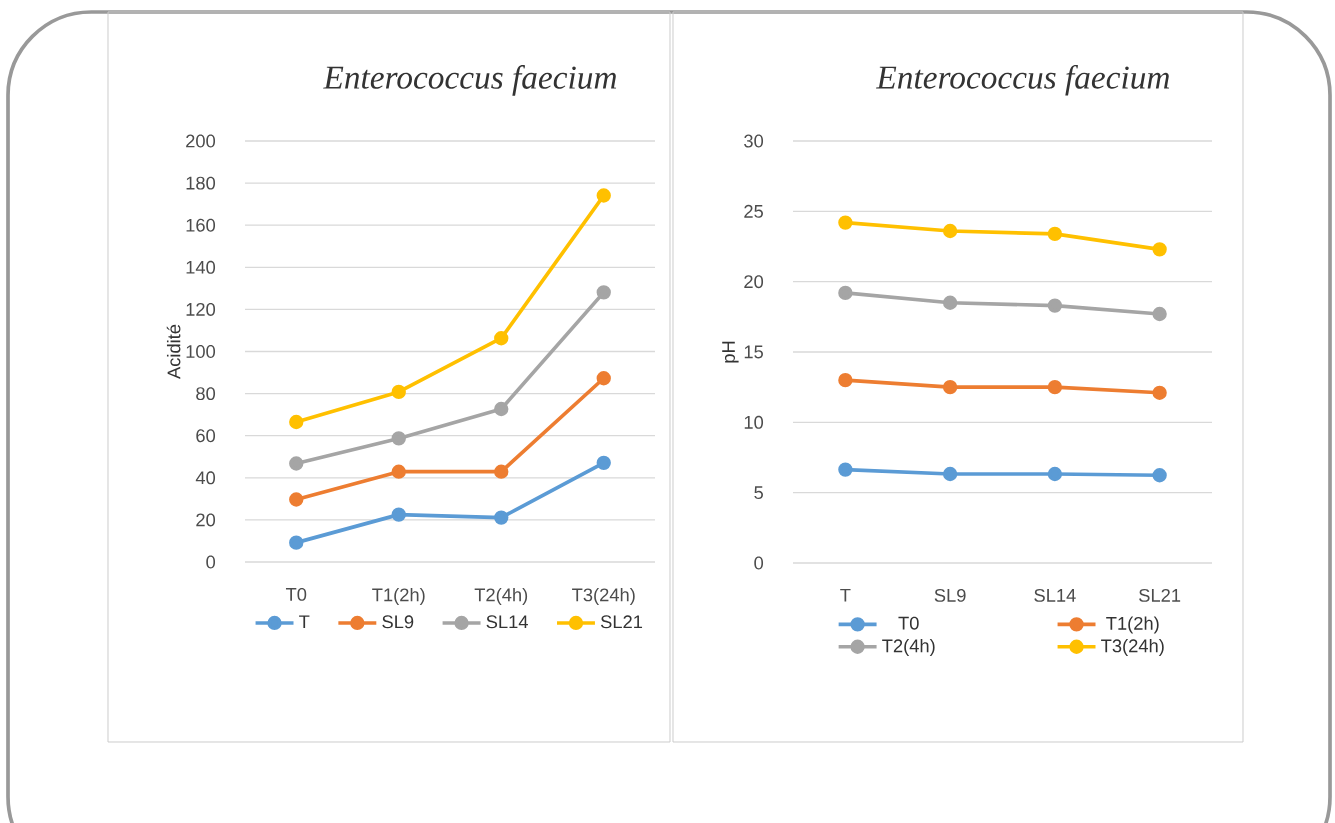  Describe the element at coordinates (205, 478) in the screenshot. I see `y-tick-label: 40` at that location.